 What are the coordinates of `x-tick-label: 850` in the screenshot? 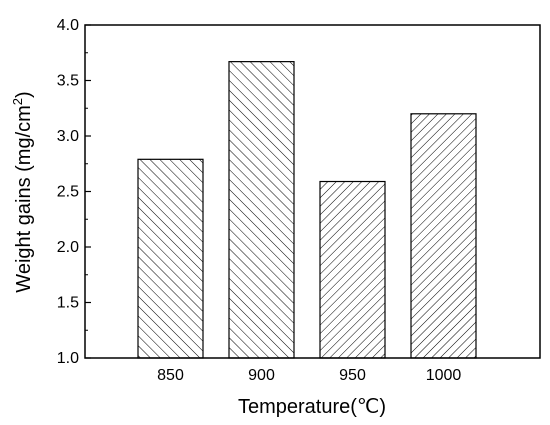 It's located at (170, 375).